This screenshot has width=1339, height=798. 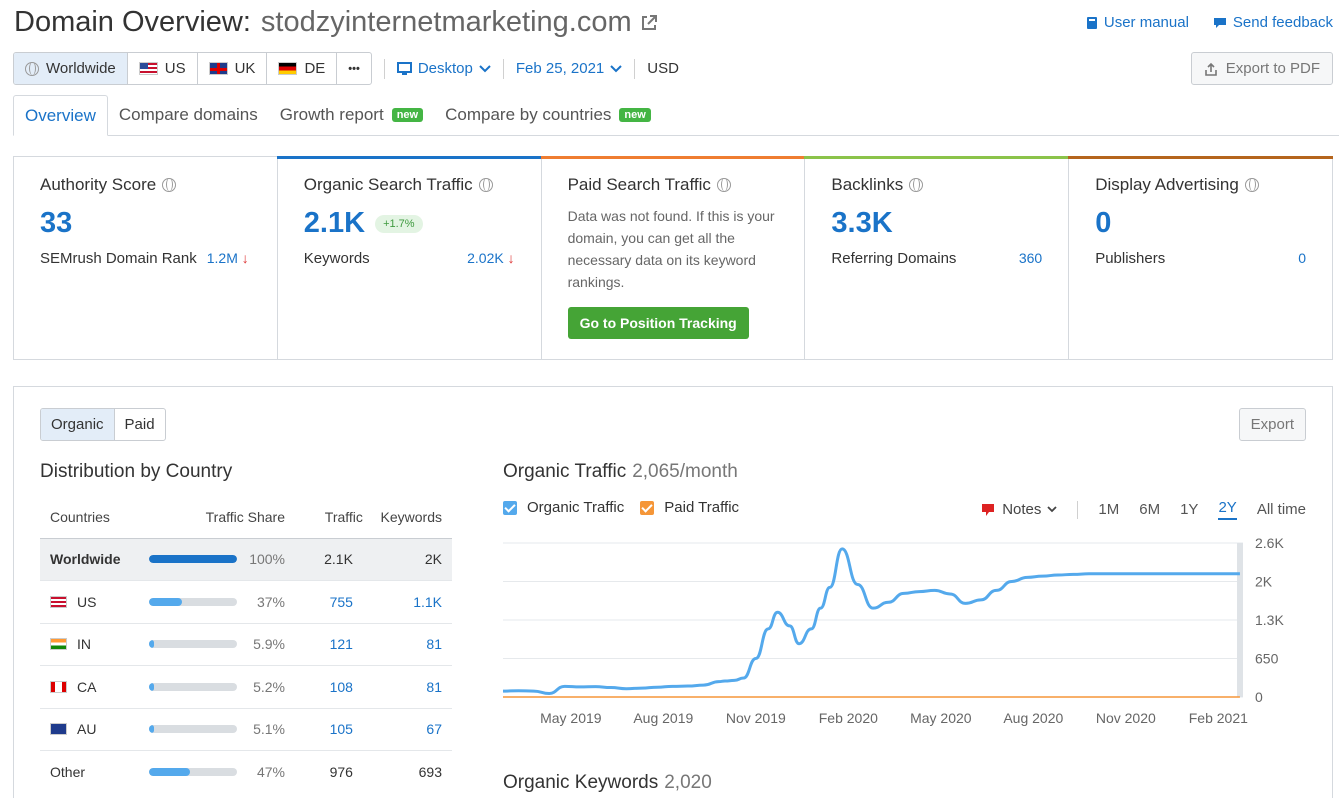 What do you see at coordinates (1103, 223) in the screenshot?
I see `display-ads-value: 0` at bounding box center [1103, 223].